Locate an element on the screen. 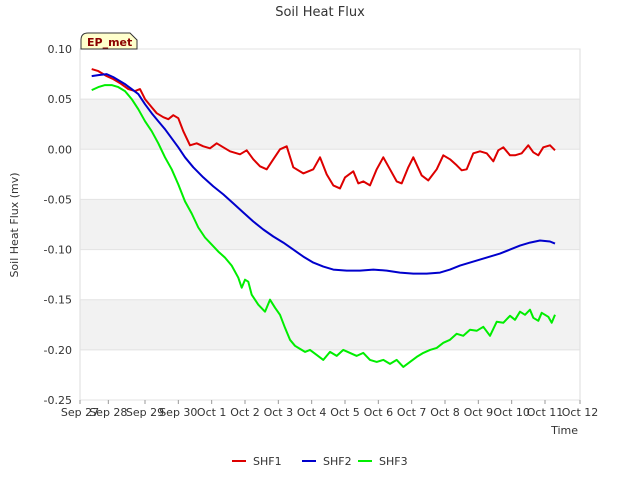  legend-label-shf2: SHF2 is located at coordinates (337, 461).